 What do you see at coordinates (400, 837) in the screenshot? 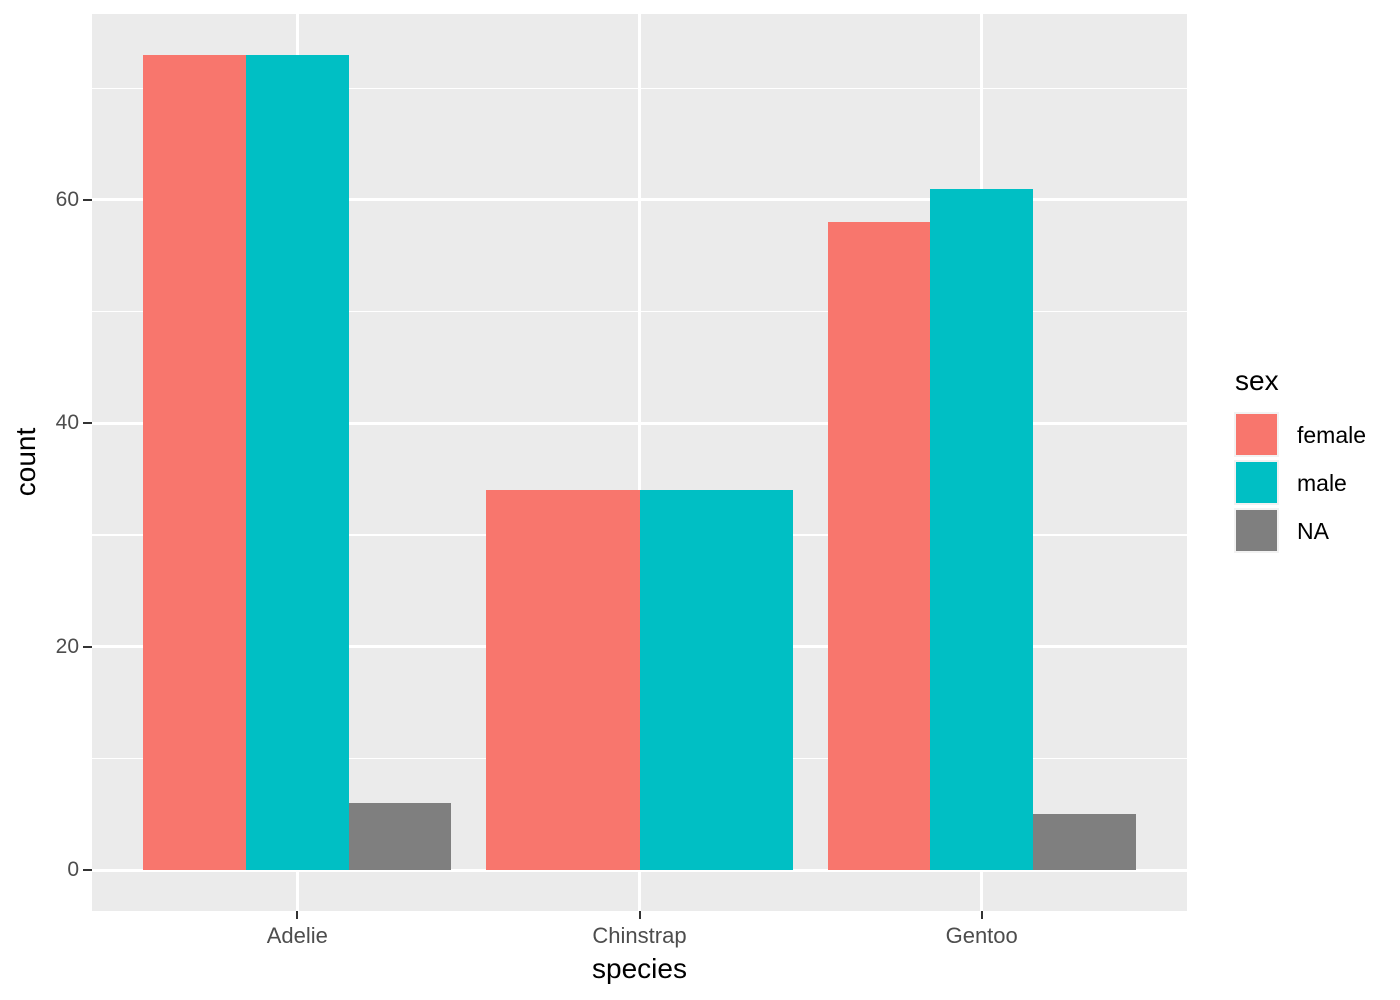
I see `bar-adelie-na` at bounding box center [400, 837].